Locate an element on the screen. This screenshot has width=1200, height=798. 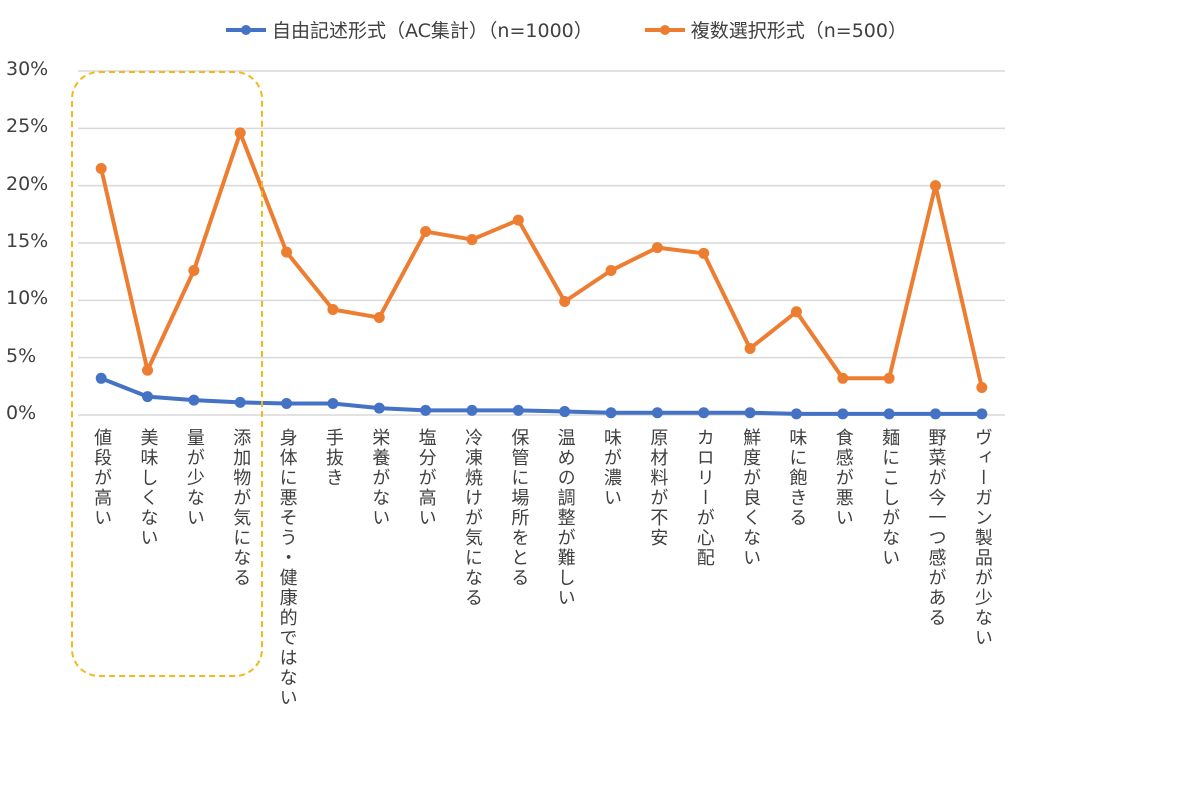
x-category-label: 美味しくない is located at coordinates (148, 488).